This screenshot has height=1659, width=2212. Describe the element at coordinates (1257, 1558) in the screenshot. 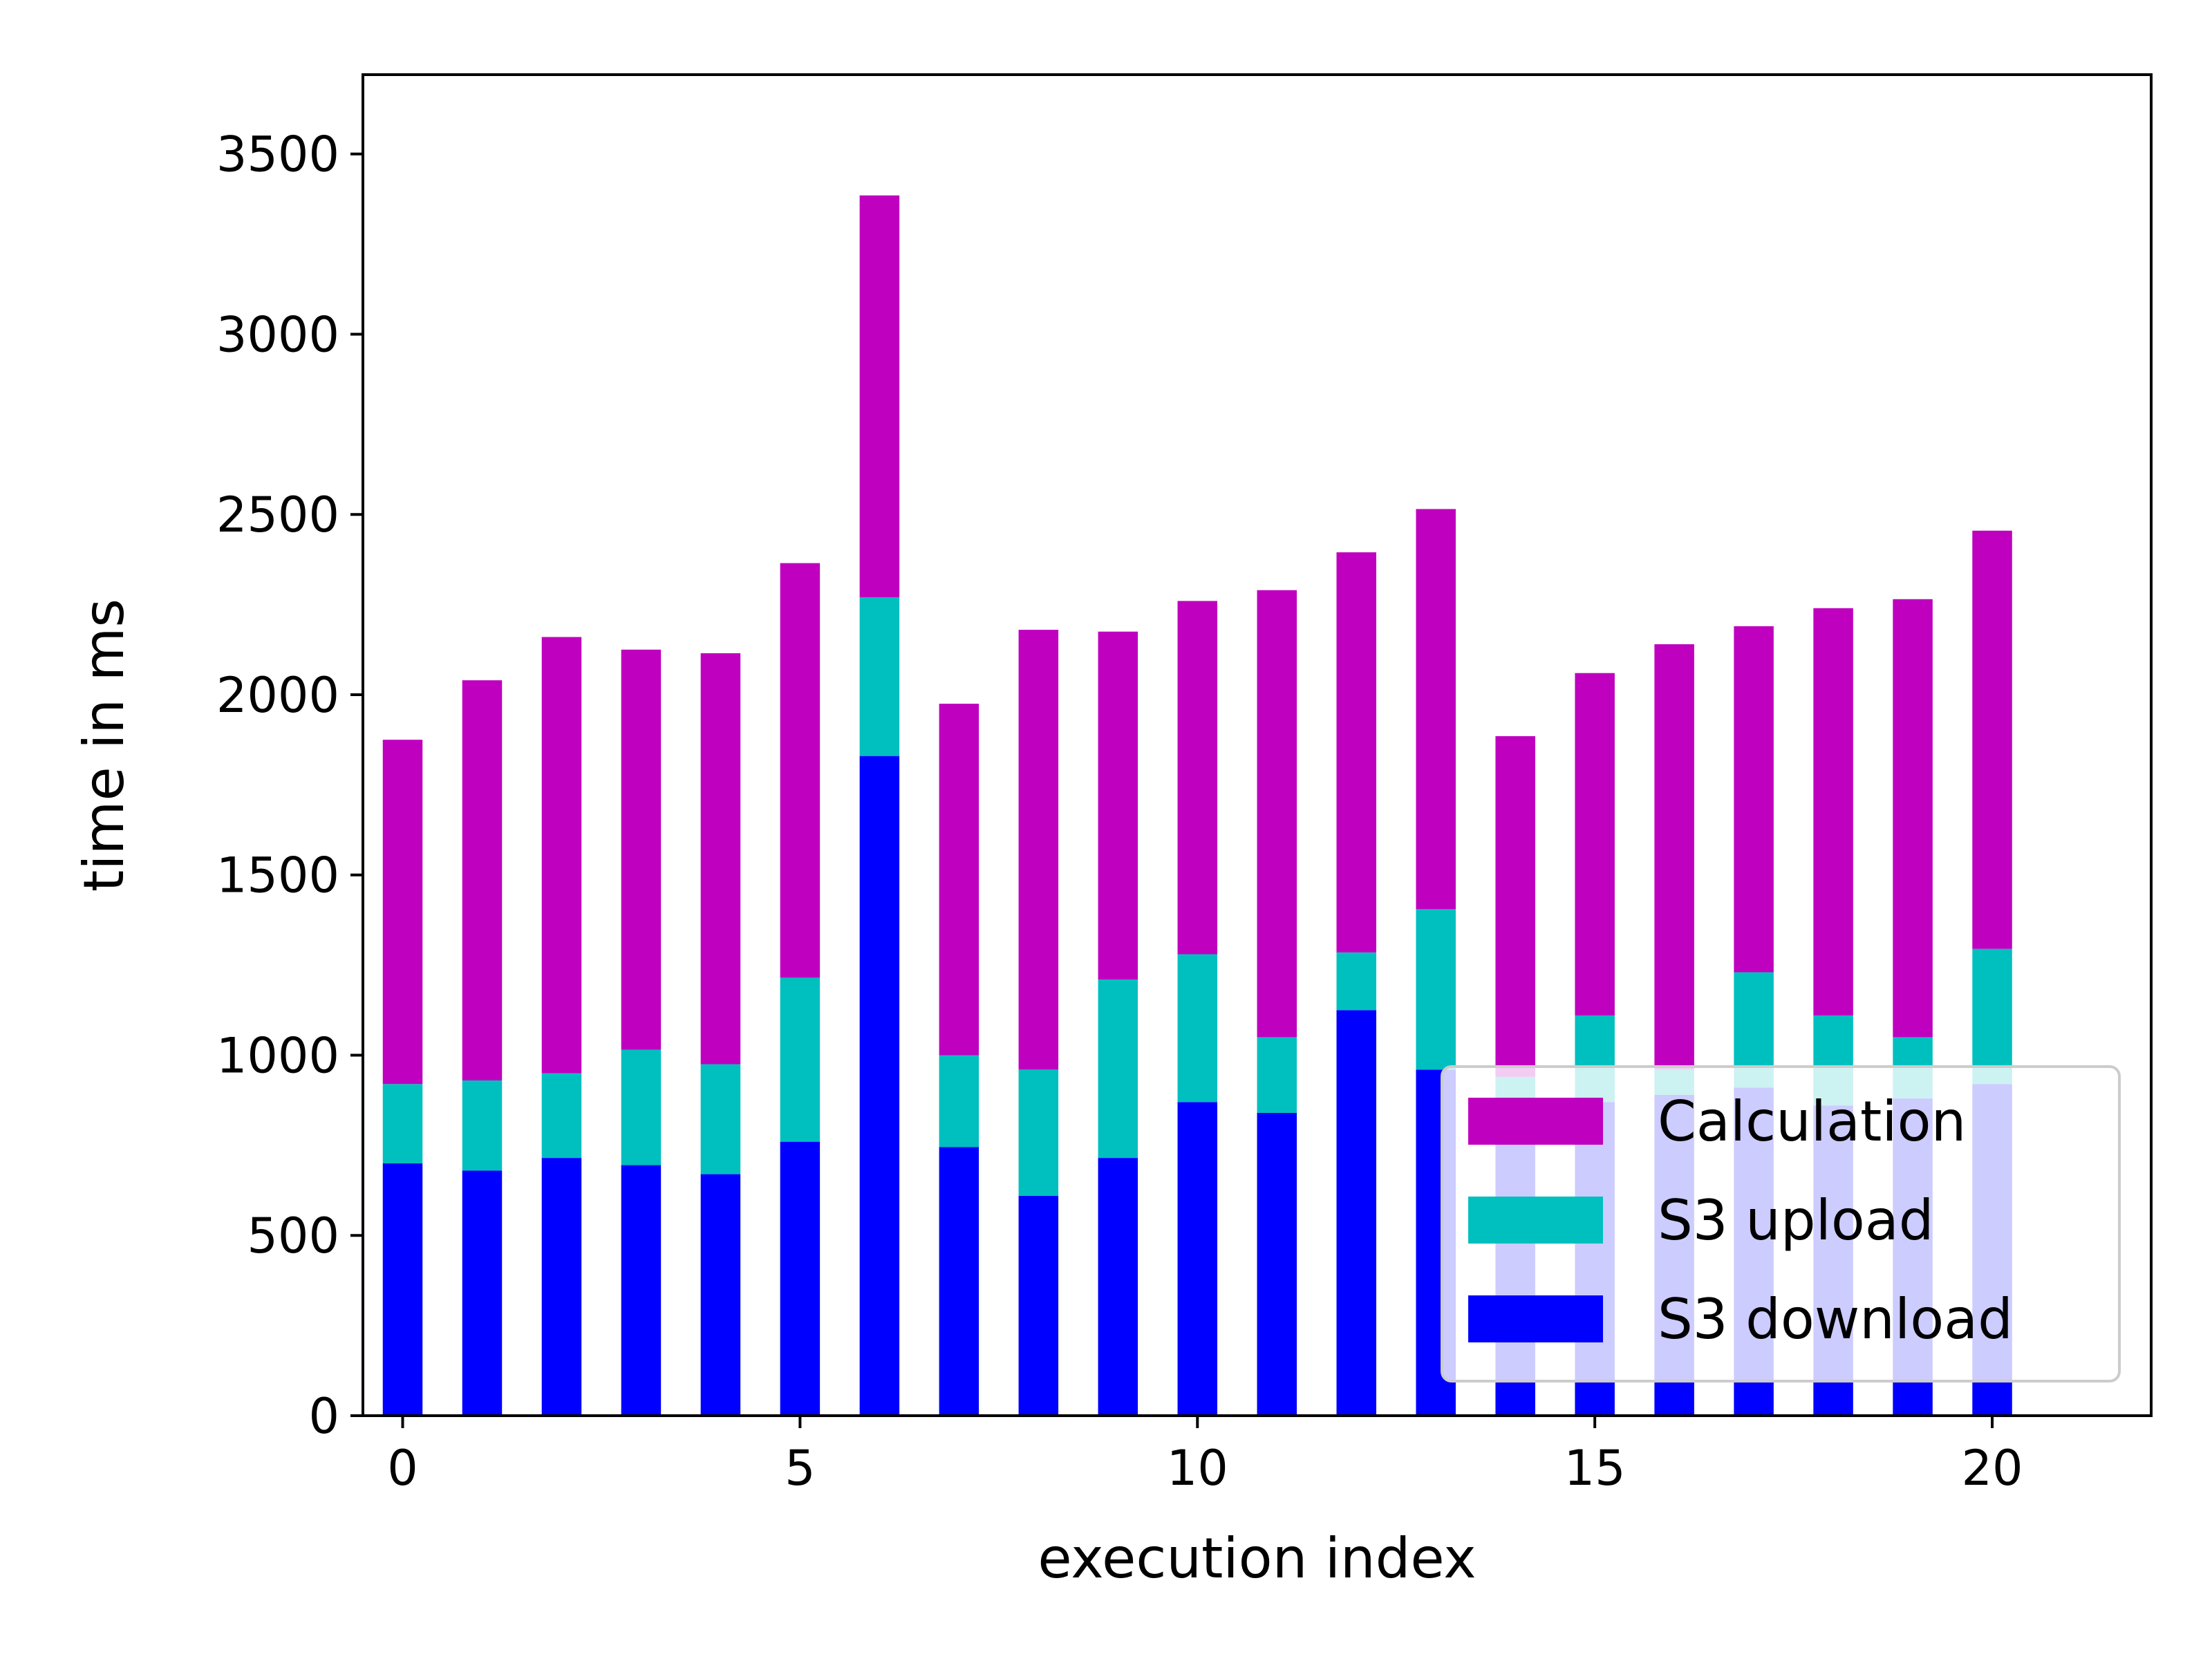

I see `x-axis-title: execution index` at that location.